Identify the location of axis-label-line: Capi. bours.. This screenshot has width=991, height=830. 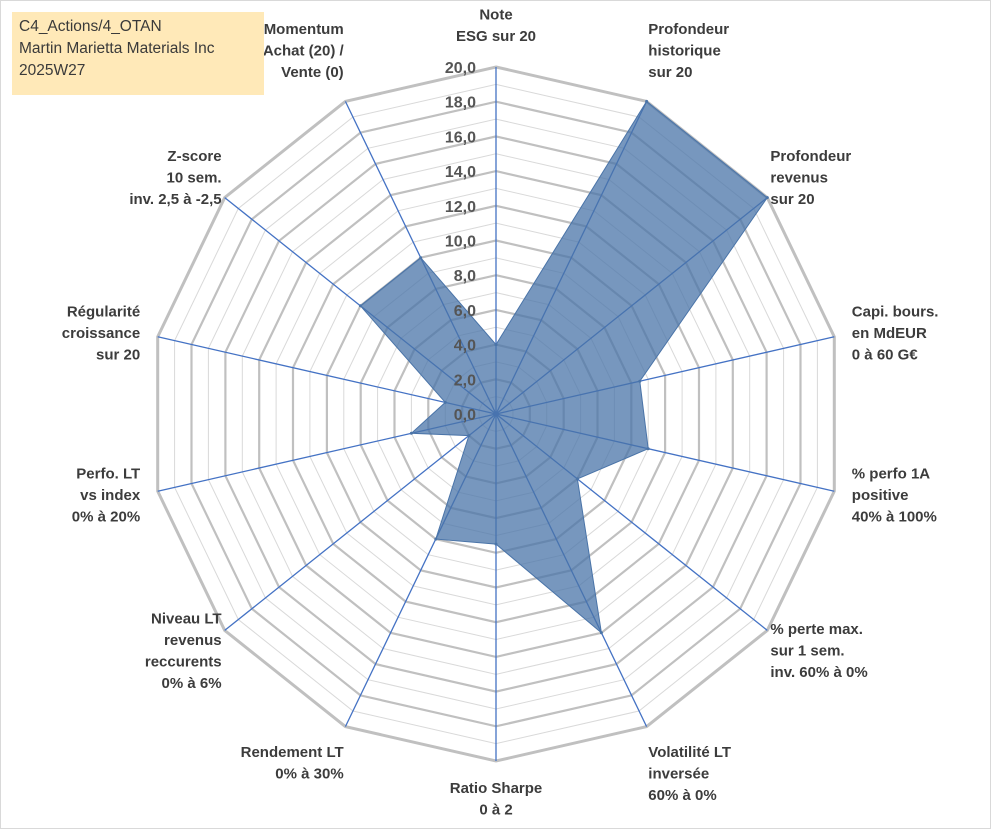
(895, 311).